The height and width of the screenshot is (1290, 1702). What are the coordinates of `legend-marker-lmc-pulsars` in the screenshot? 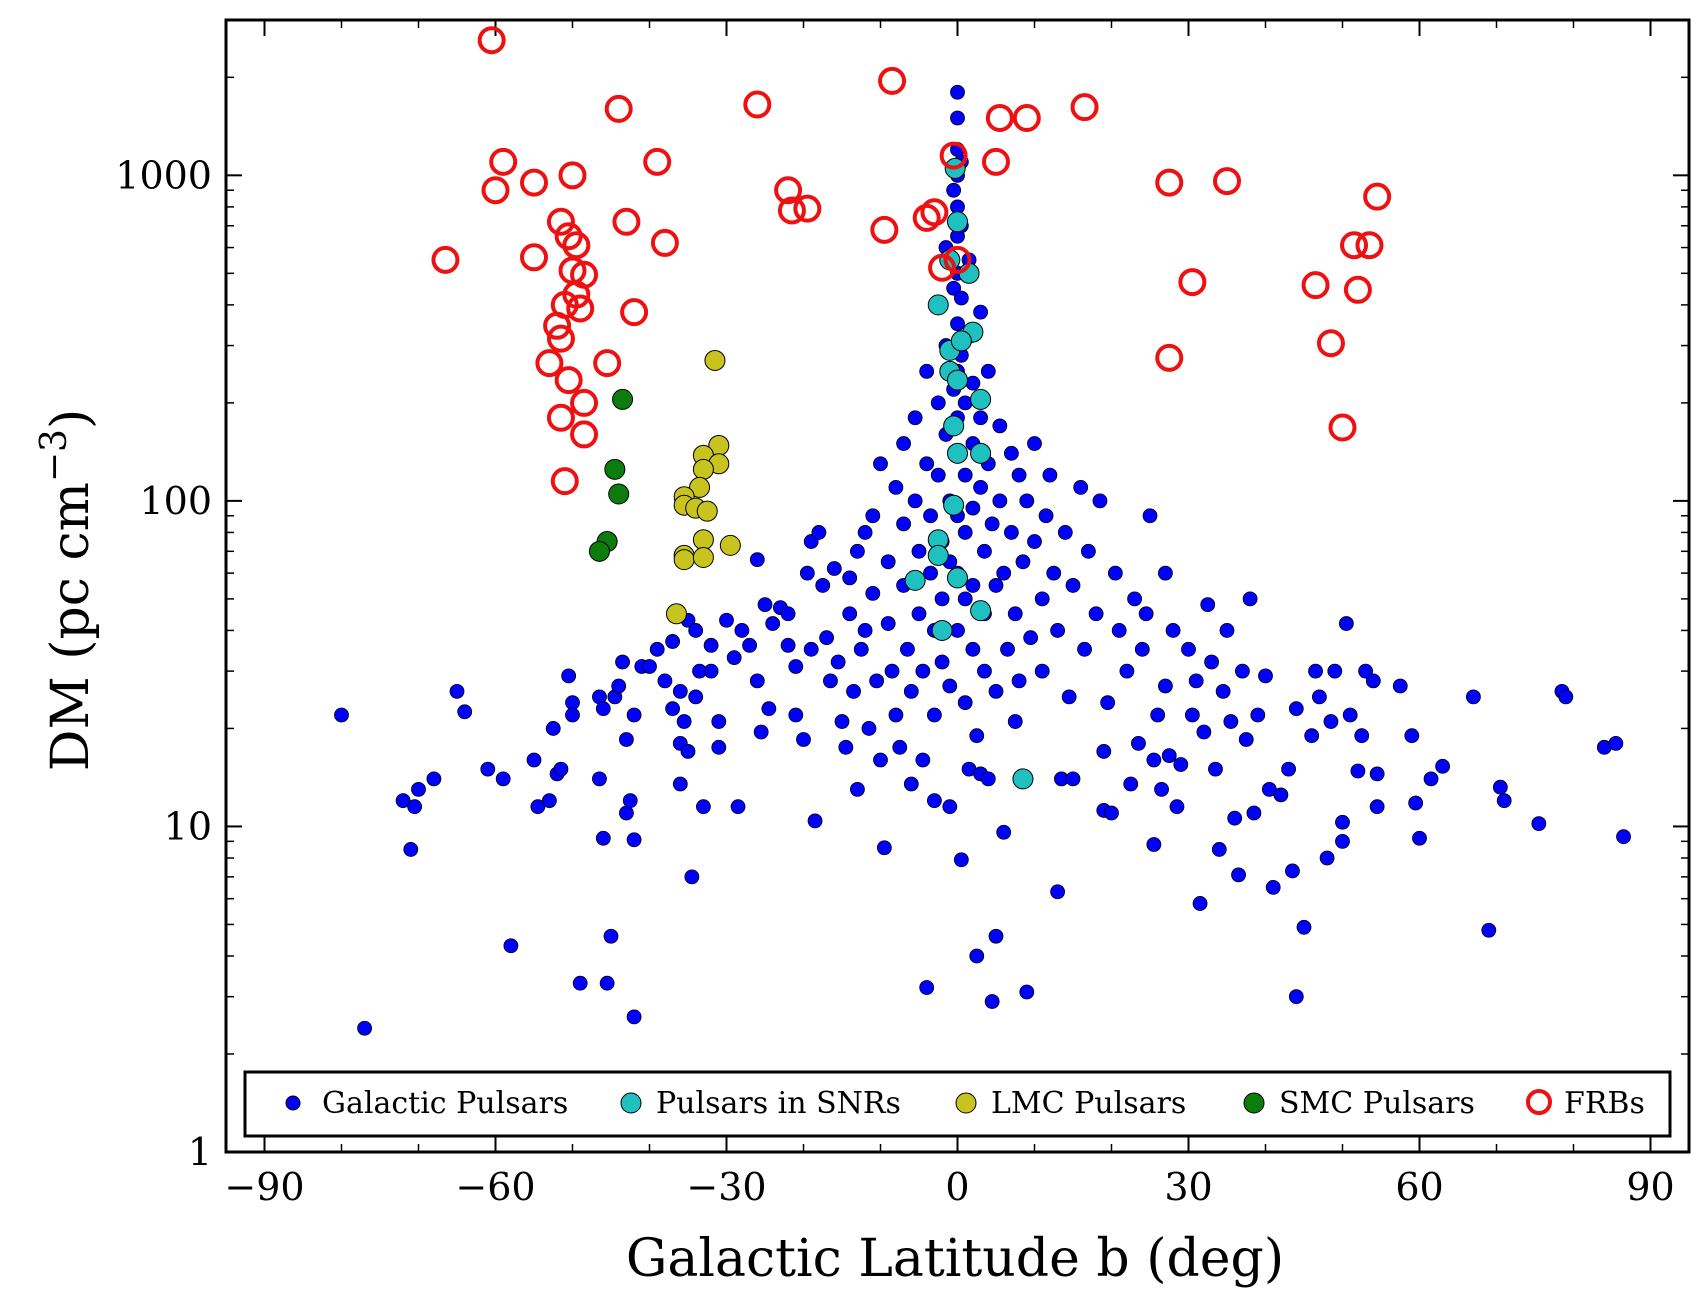 It's located at (966, 1103).